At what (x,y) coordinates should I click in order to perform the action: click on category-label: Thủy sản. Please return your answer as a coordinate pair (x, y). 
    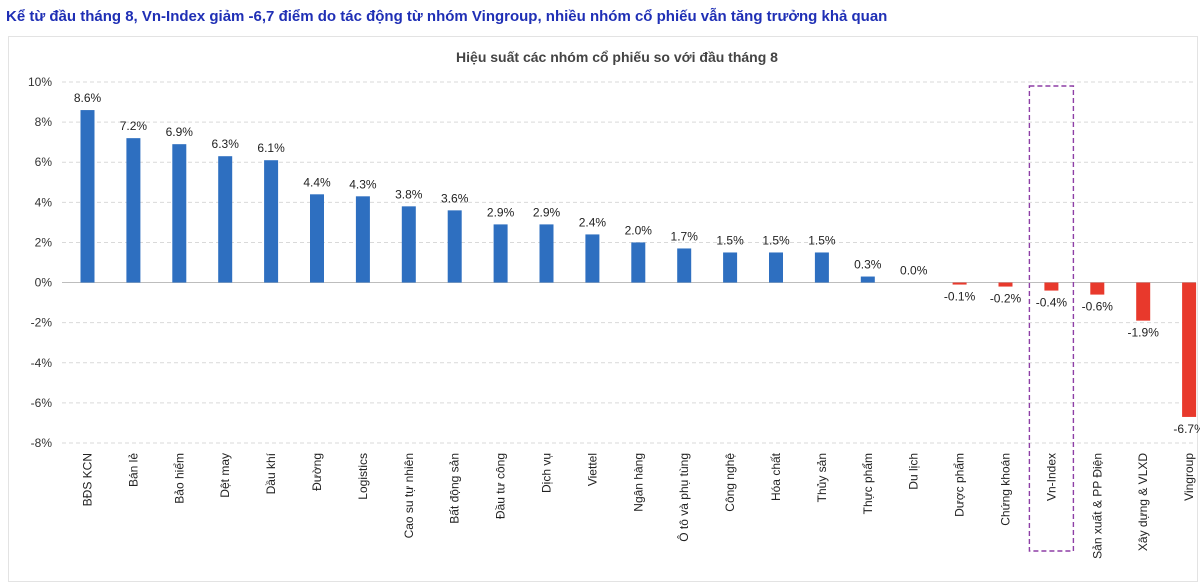
    Looking at the image, I should click on (822, 477).